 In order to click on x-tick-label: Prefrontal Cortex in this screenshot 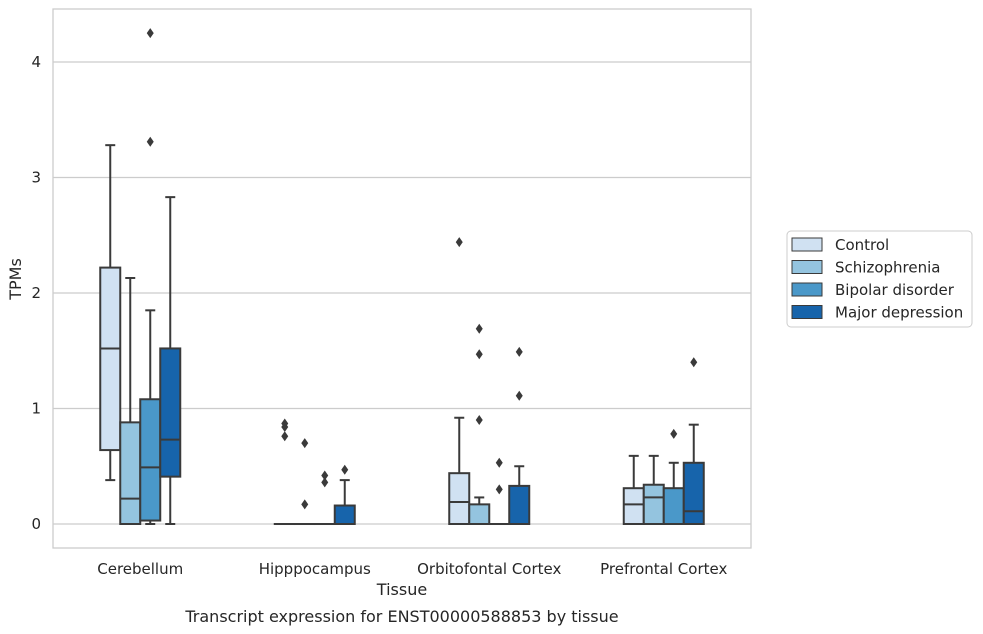, I will do `click(663, 569)`.